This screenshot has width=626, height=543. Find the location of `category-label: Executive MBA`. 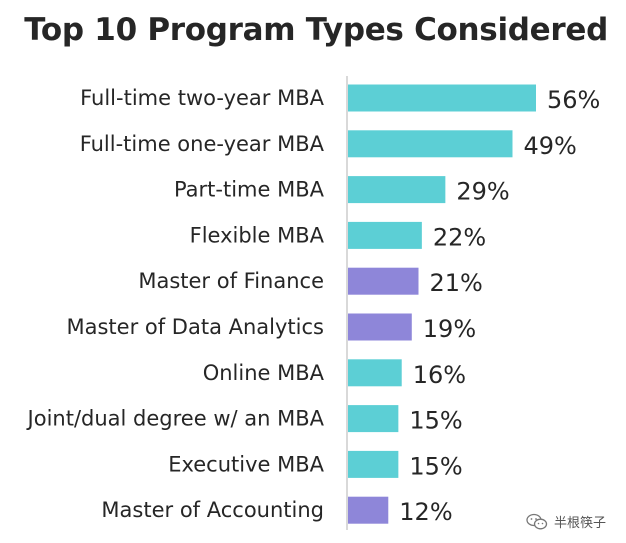

category-label: Executive MBA is located at coordinates (246, 464).